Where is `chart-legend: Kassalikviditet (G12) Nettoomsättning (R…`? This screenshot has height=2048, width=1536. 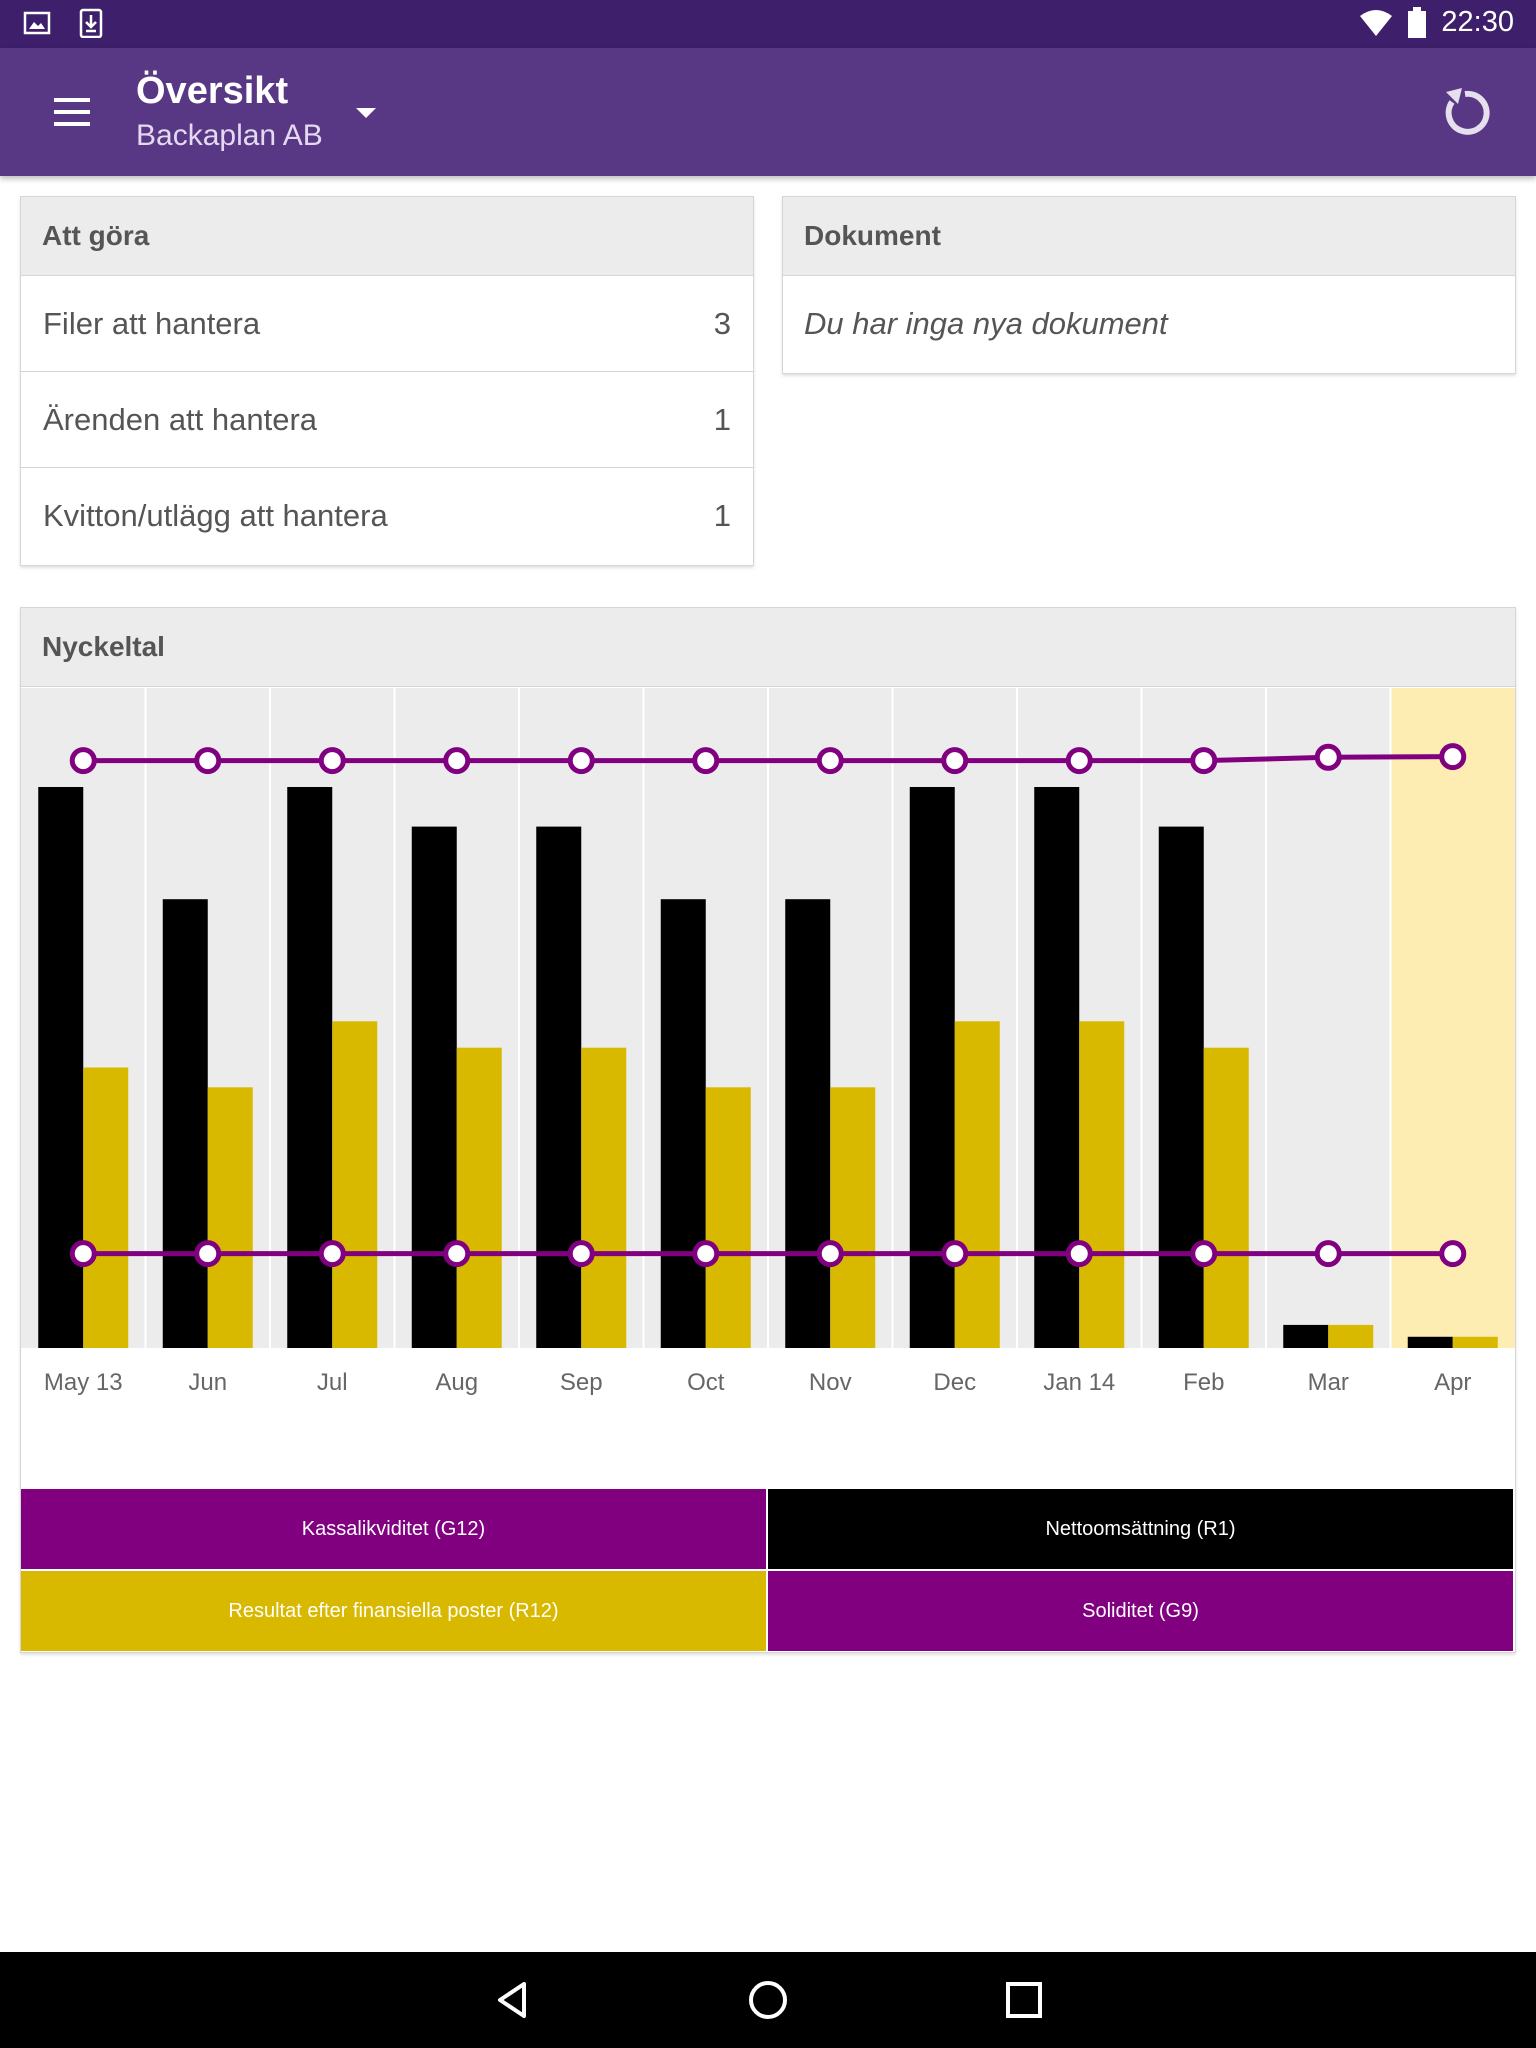 chart-legend: Kassalikviditet (G12) Nettoomsättning (R… is located at coordinates (768, 1571).